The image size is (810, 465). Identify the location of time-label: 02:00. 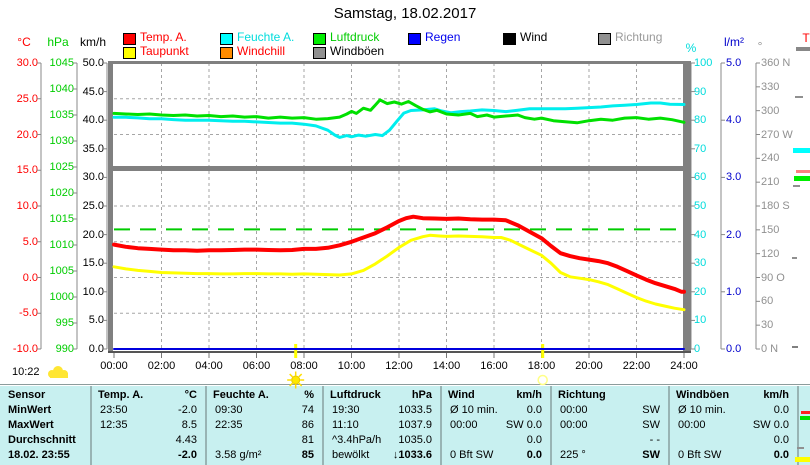
(161, 366).